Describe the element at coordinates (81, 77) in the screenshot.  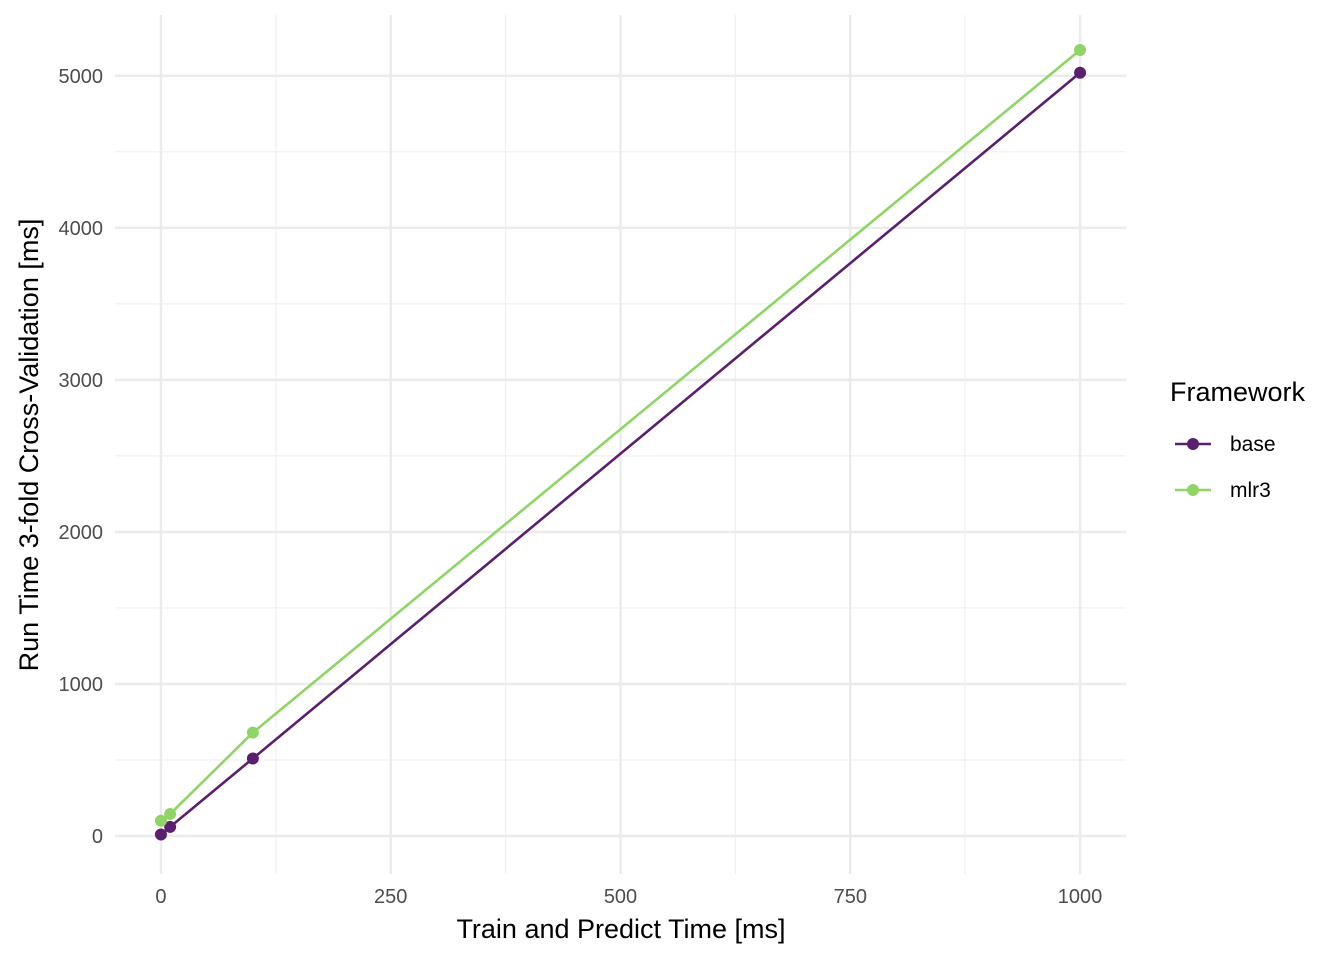
I see `y-tick-label: 5000` at that location.